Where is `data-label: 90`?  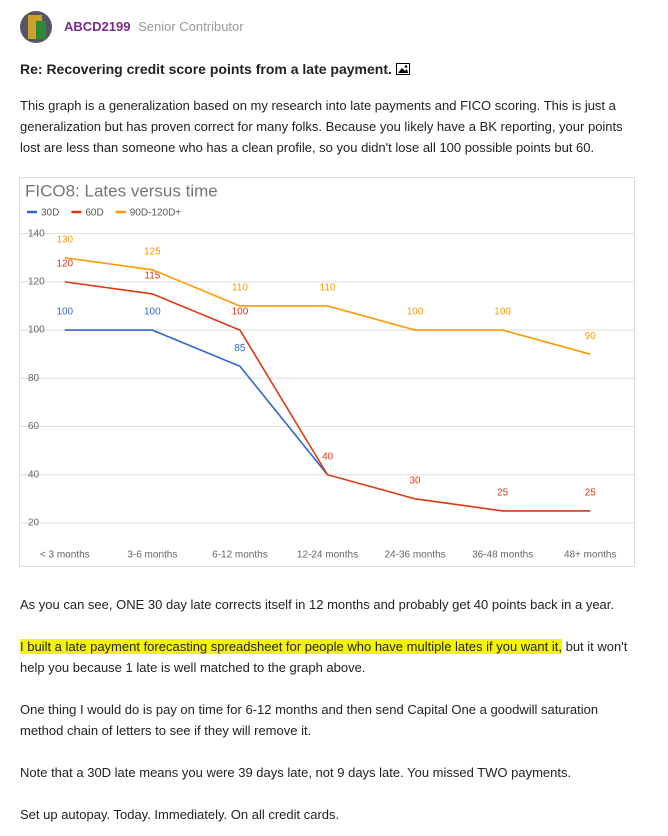
data-label: 90 is located at coordinates (591, 336).